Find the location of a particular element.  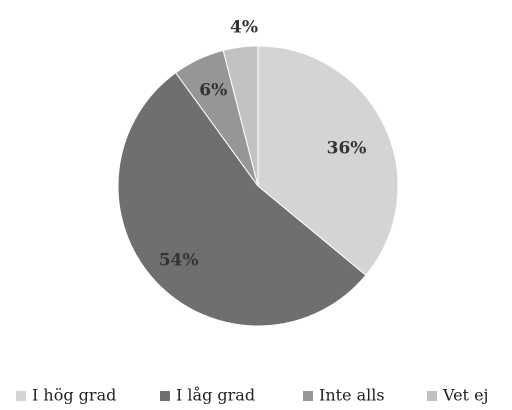

legend: I hög grad I låg grad Inte alls Vet ej is located at coordinates (252, 395).